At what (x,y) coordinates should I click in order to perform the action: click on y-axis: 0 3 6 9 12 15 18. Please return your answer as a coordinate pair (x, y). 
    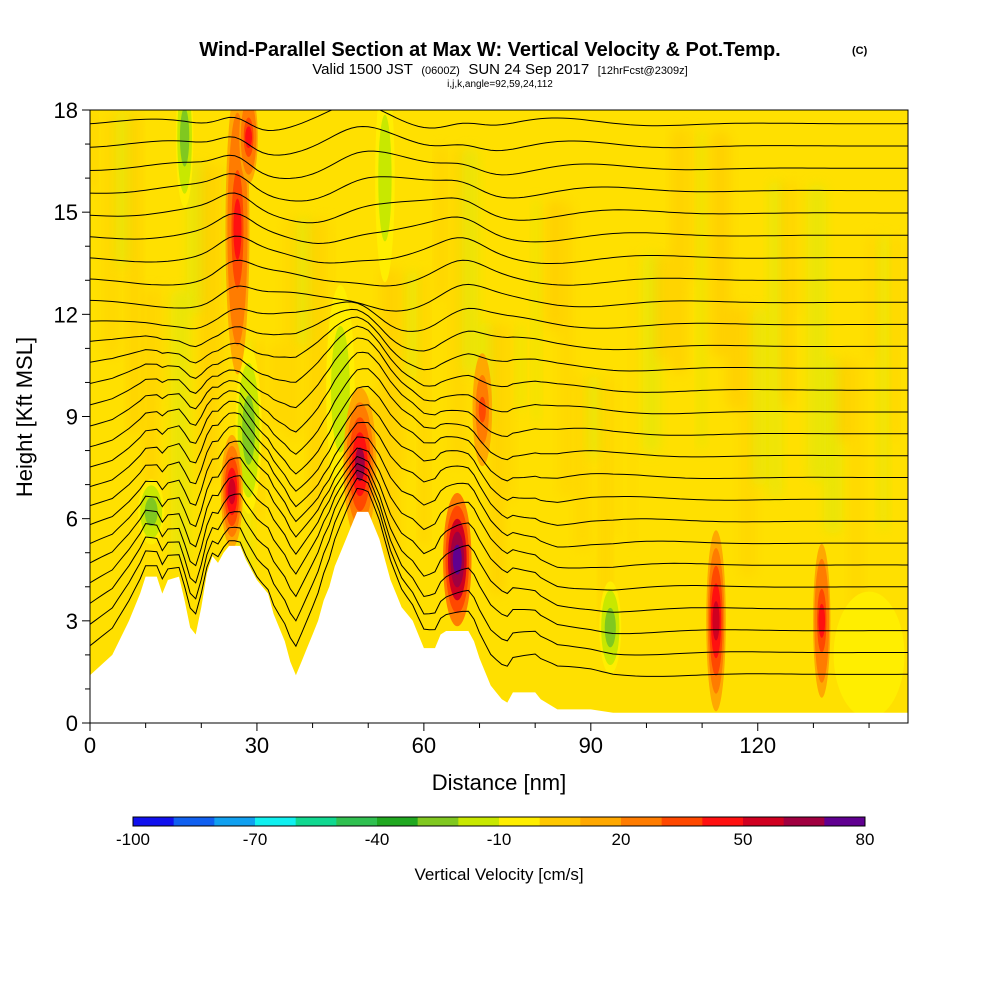
    Looking at the image, I should click on (72, 417).